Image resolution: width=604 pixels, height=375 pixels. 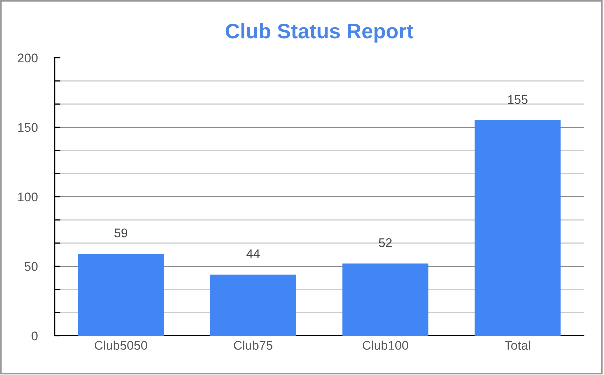 I want to click on y-tick-label: 100, so click(x=28, y=197).